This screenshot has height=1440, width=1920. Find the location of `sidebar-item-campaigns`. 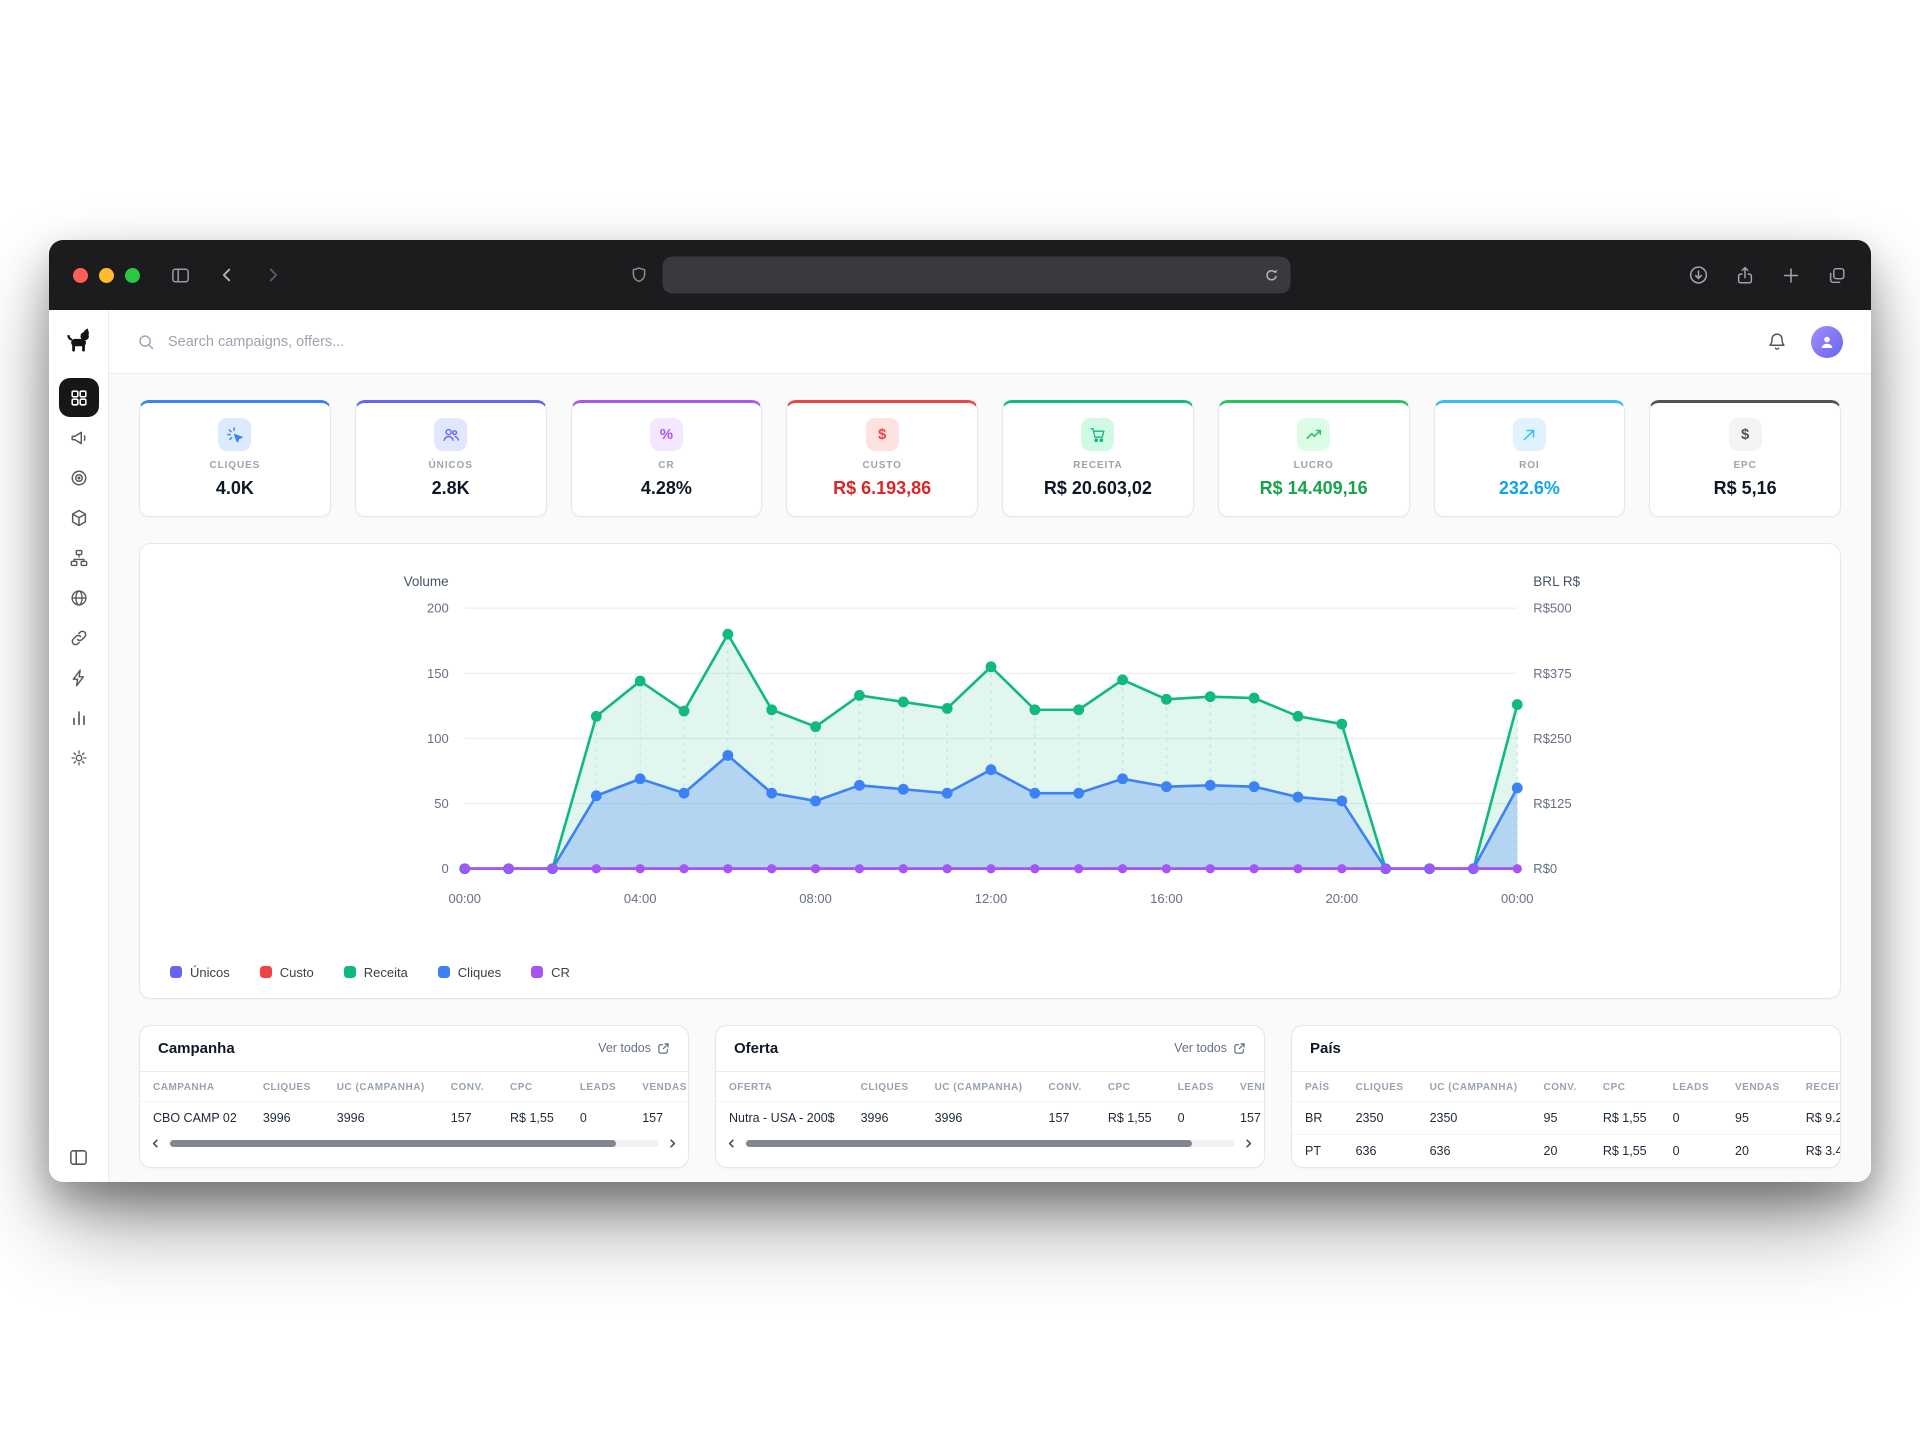

sidebar-item-campaigns is located at coordinates (79, 437).